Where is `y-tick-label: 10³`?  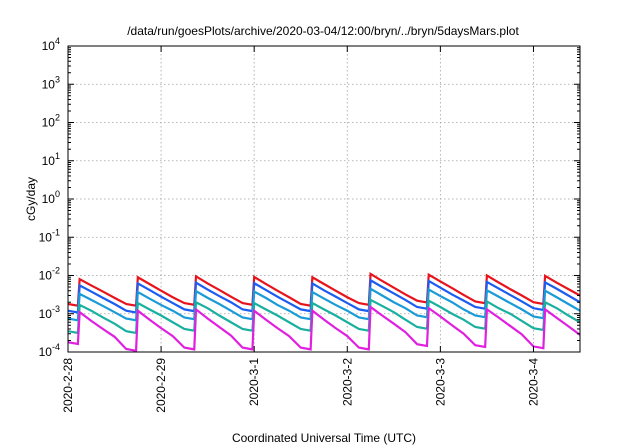 y-tick-label: 10³ is located at coordinates (51, 82).